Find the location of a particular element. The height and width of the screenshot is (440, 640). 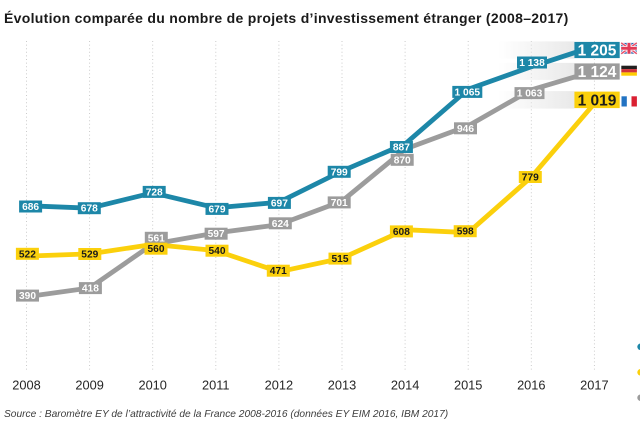

svg-text: 2017 is located at coordinates (594, 384).